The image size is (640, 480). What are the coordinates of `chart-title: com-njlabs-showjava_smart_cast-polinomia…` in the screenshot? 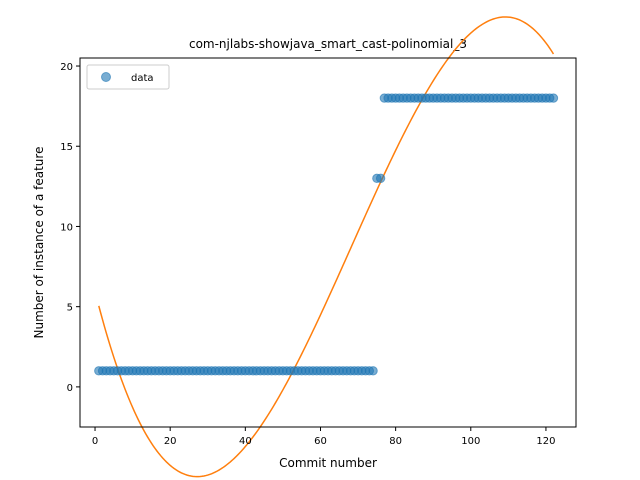 It's located at (328, 44).